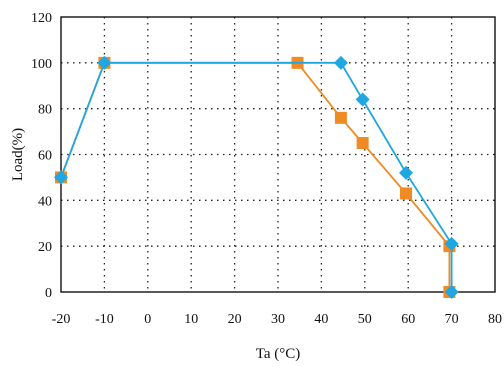  What do you see at coordinates (45, 201) in the screenshot?
I see `y-tick-label: 40` at bounding box center [45, 201].